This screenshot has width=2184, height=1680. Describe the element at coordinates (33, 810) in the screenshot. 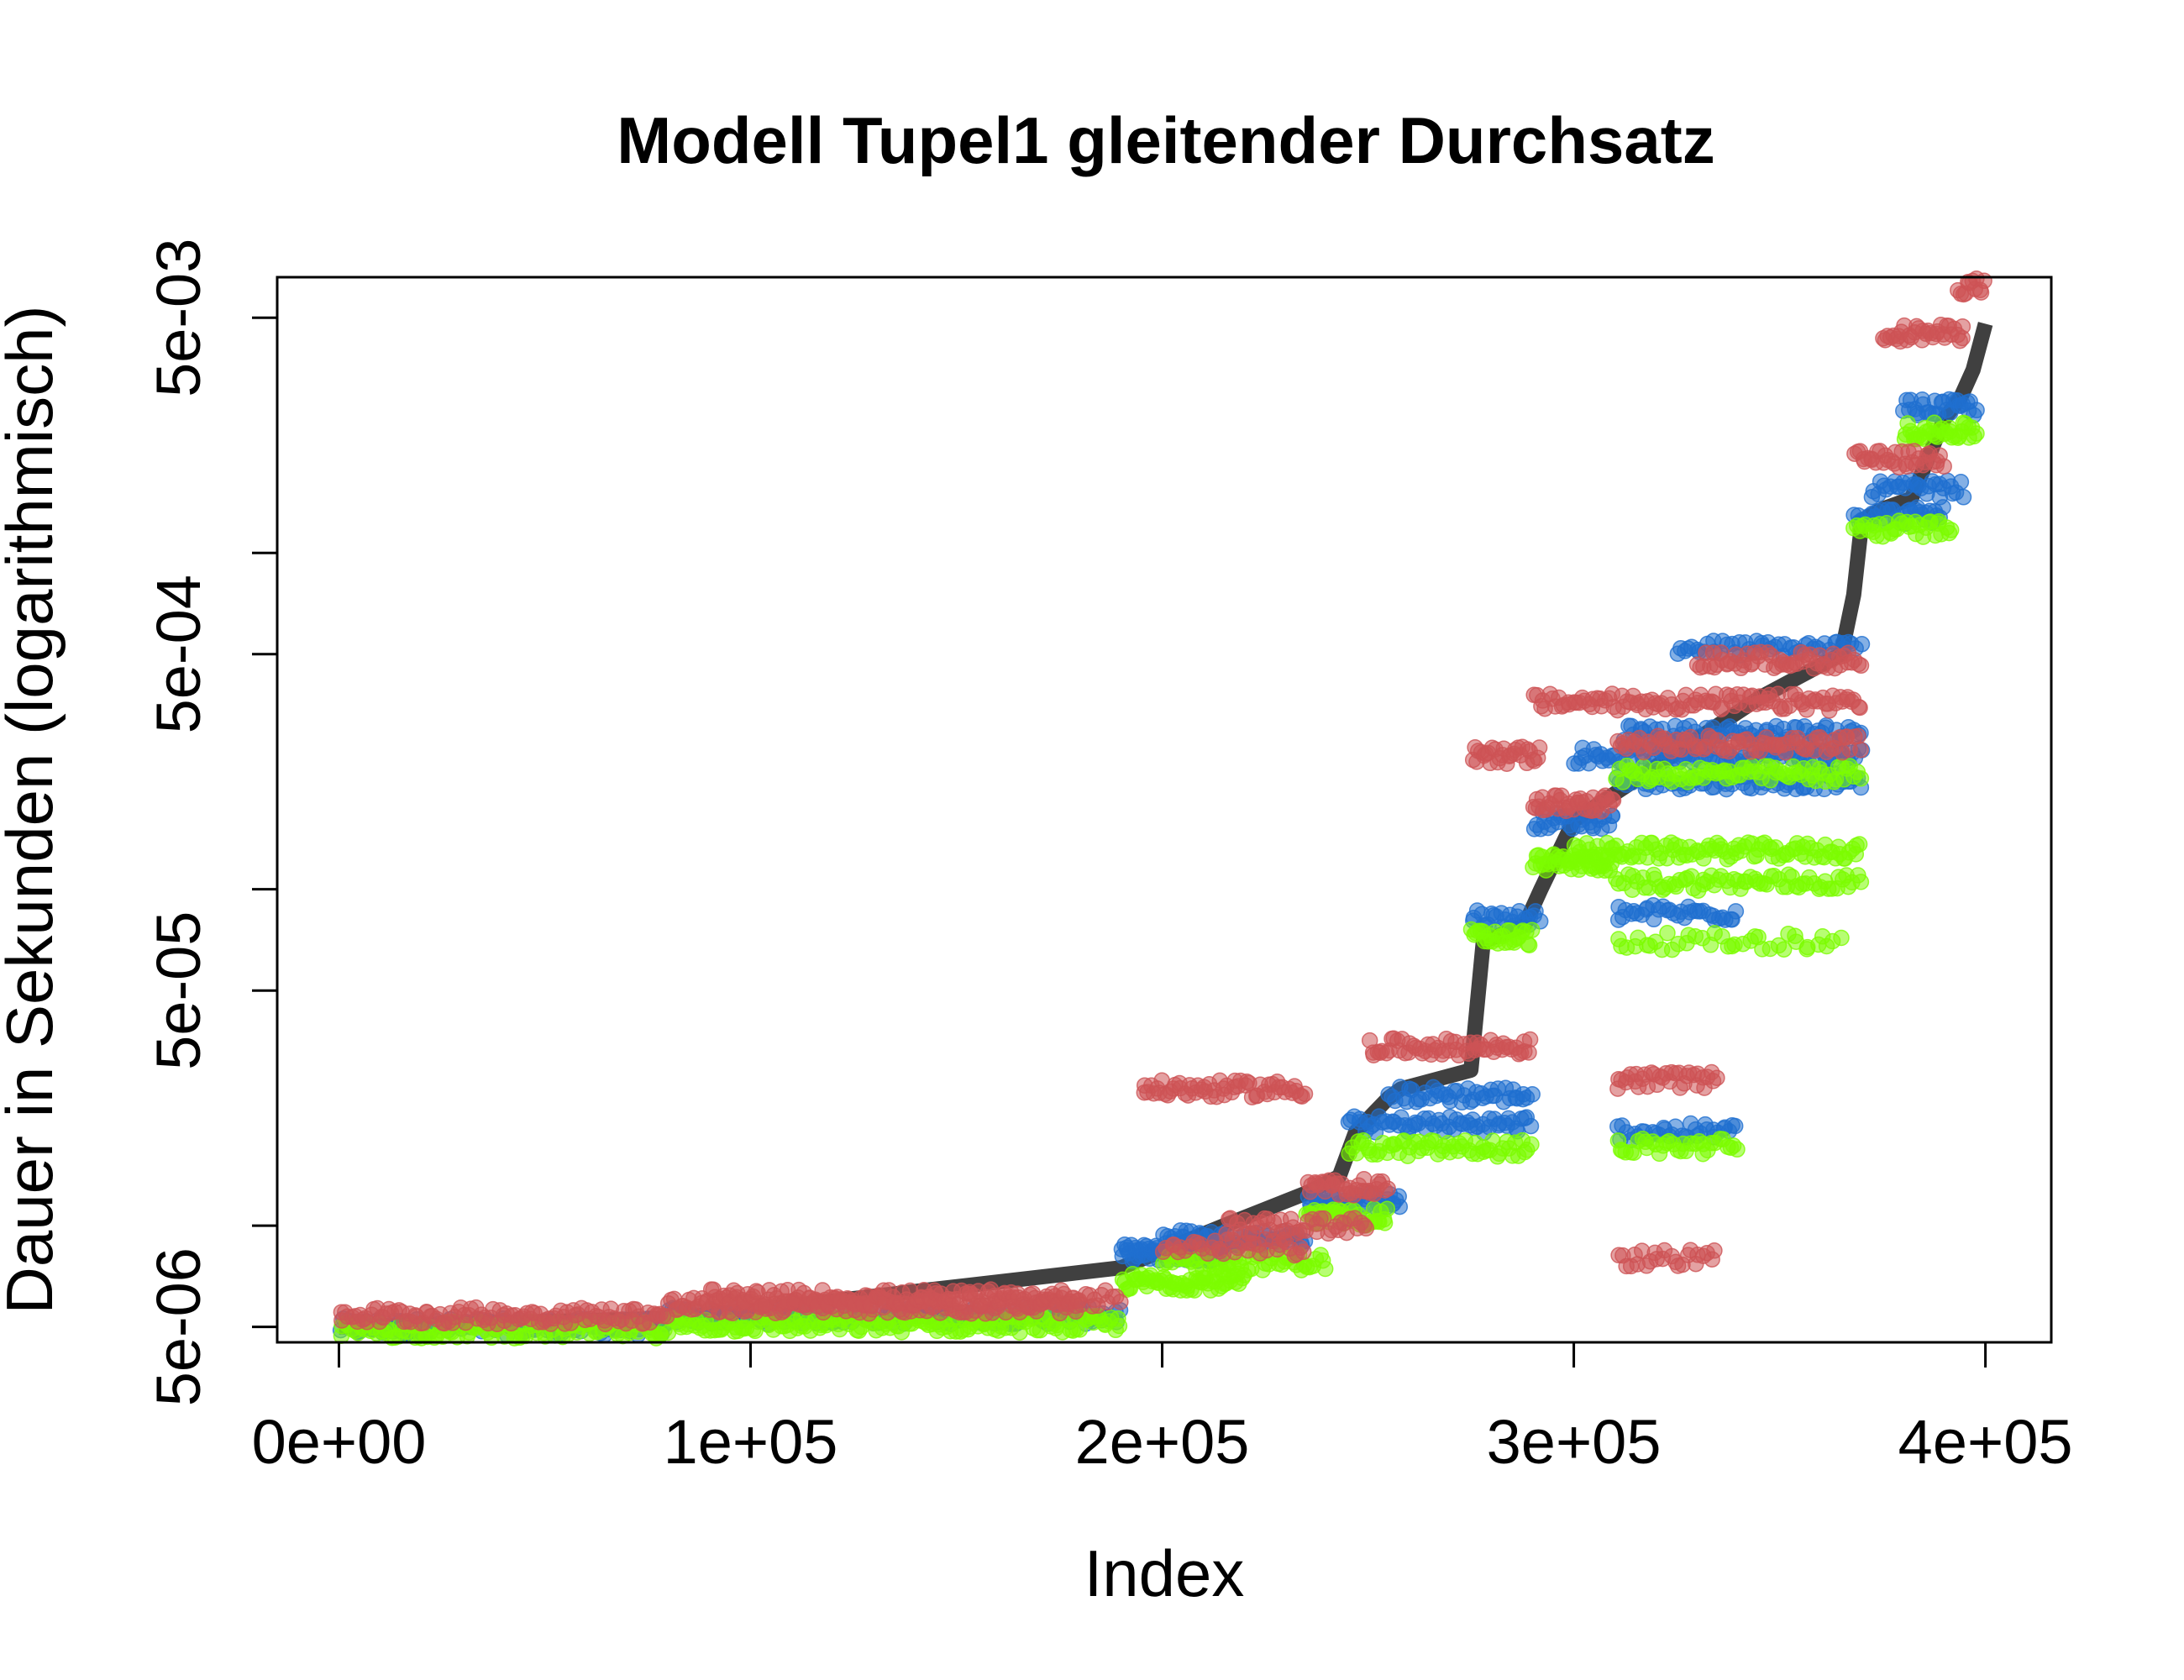

I see `y-axis-label: Dauer in Sekunden (logarithmisch)` at that location.